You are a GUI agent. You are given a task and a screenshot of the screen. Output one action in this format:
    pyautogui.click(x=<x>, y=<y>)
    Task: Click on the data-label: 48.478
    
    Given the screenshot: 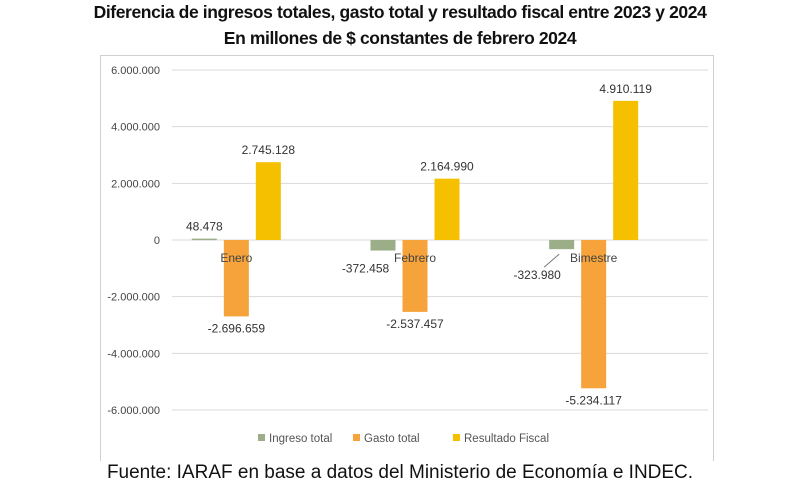 What is the action you would take?
    pyautogui.click(x=204, y=227)
    